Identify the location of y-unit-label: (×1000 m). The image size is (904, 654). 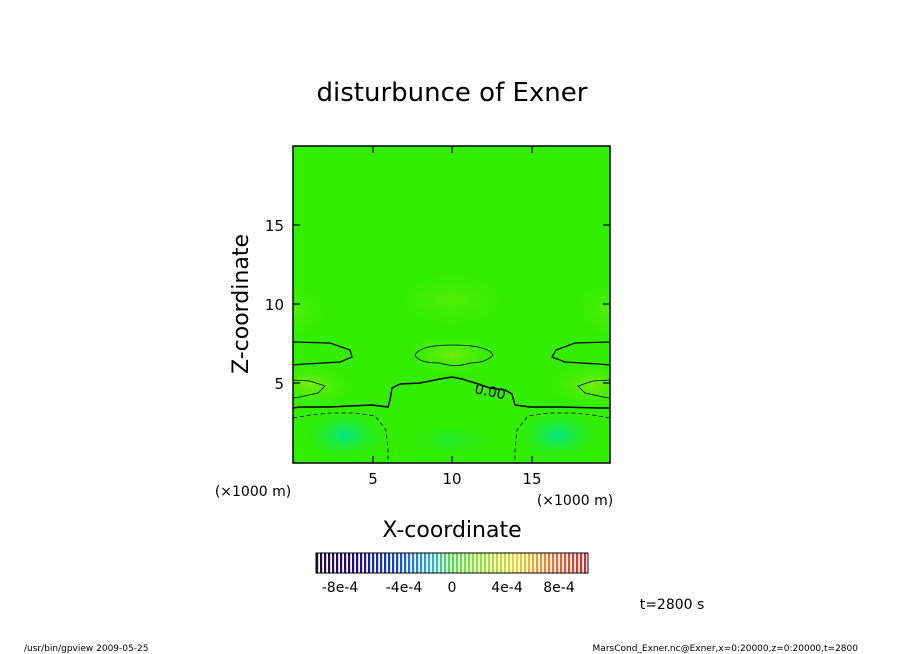
(253, 492).